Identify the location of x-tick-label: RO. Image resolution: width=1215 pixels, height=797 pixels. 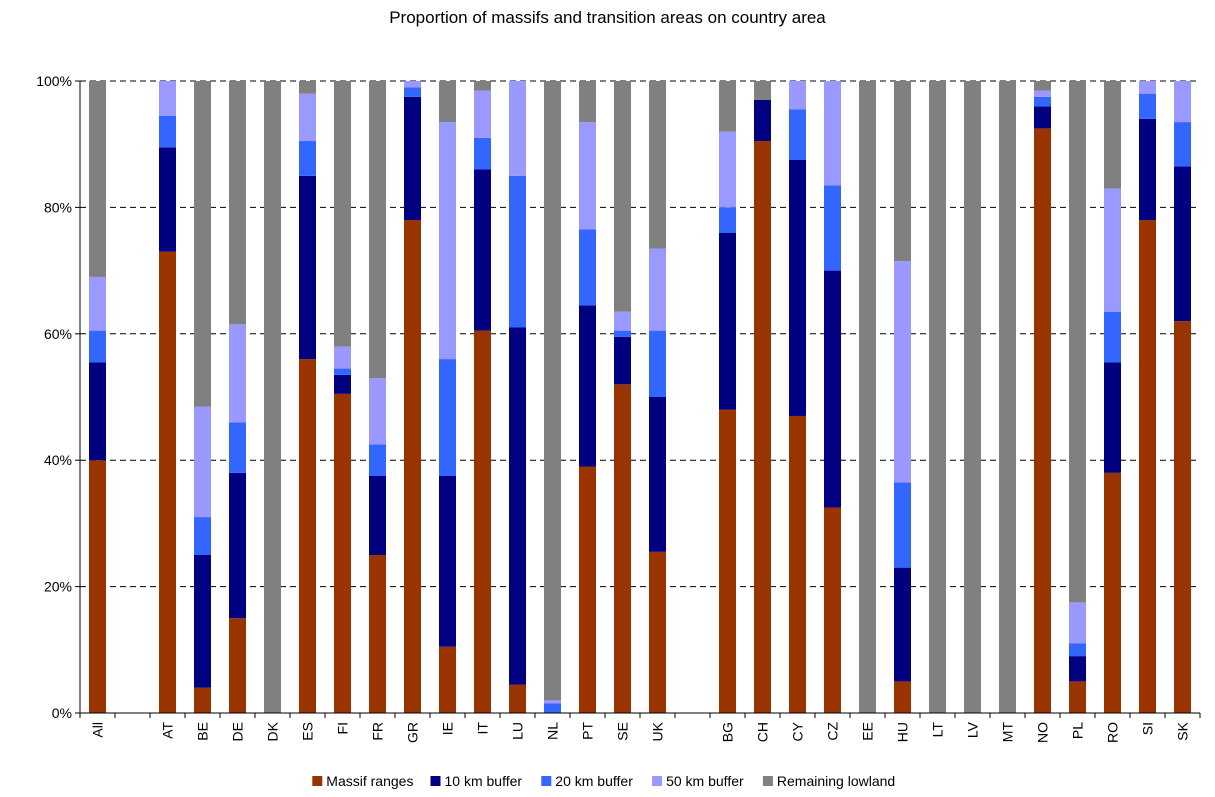
(1113, 732).